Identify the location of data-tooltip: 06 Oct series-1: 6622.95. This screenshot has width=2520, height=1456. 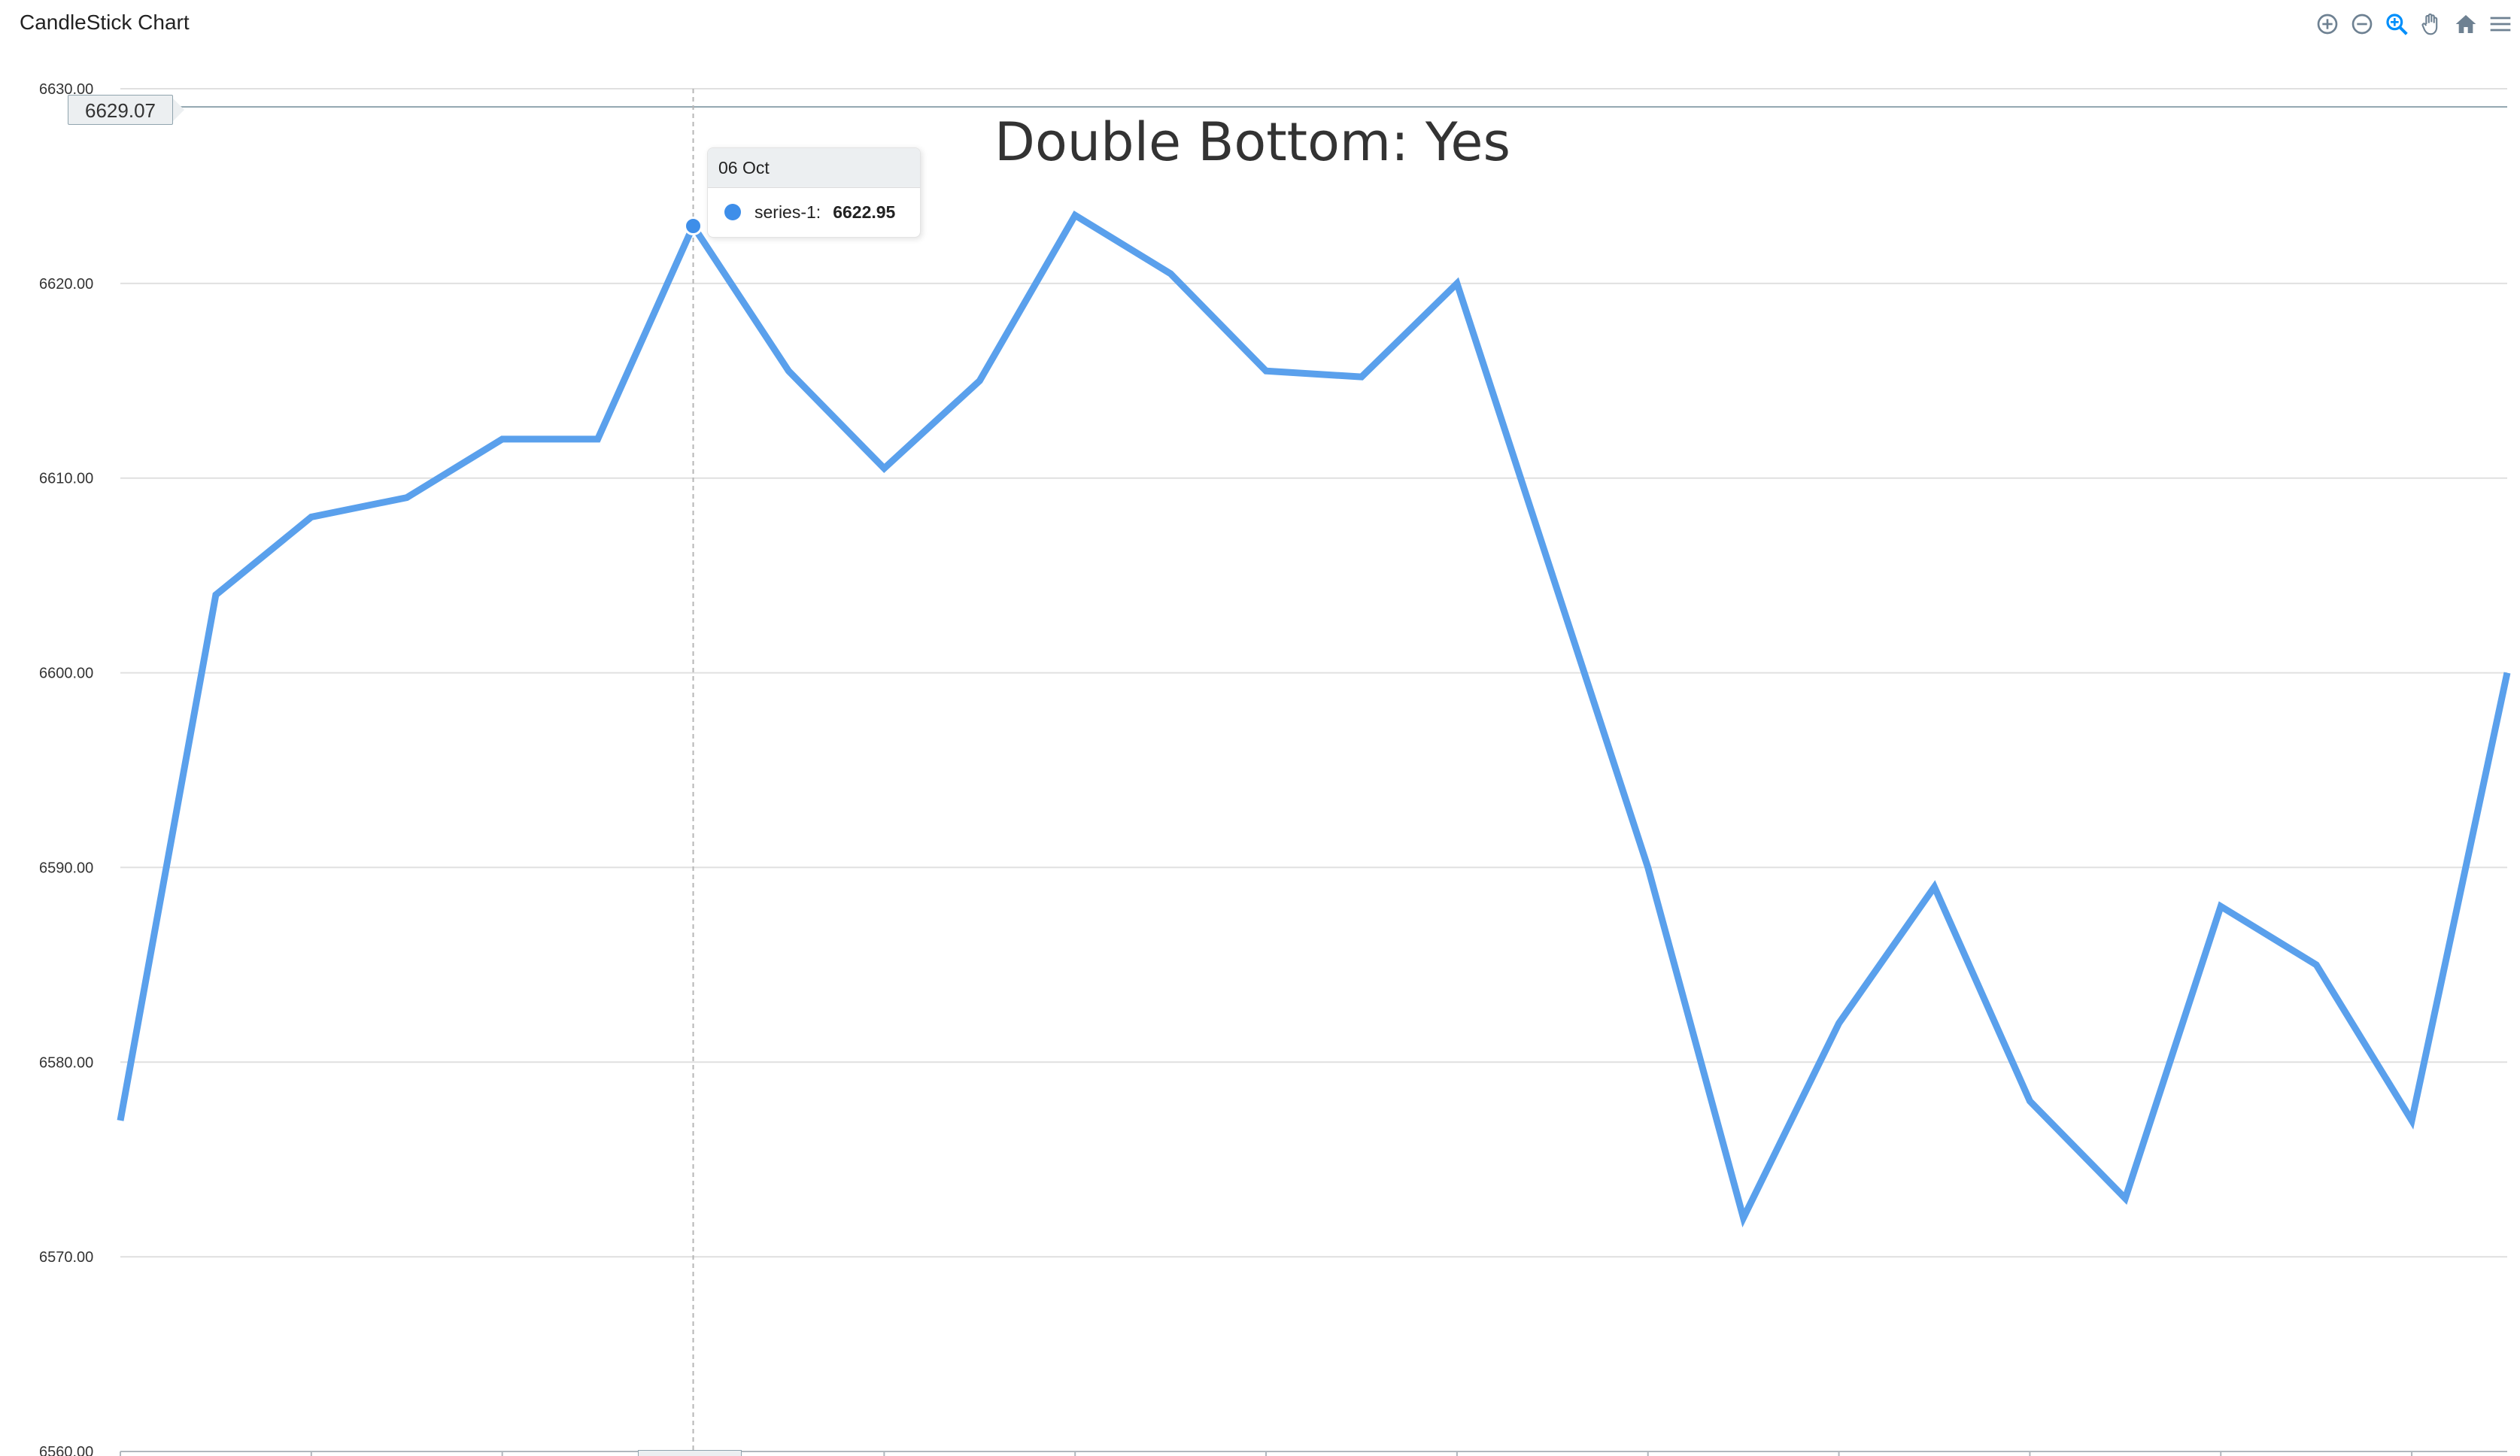
(814, 192).